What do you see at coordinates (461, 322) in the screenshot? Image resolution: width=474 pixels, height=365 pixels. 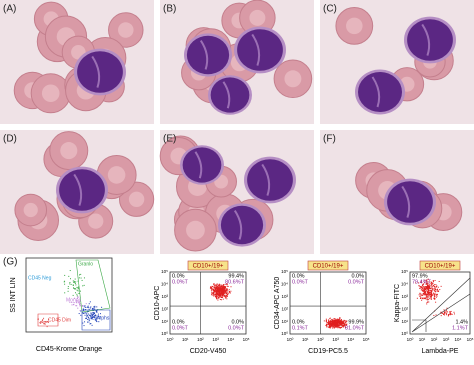 I see `quadrant-percent: 1.4%` at bounding box center [461, 322].